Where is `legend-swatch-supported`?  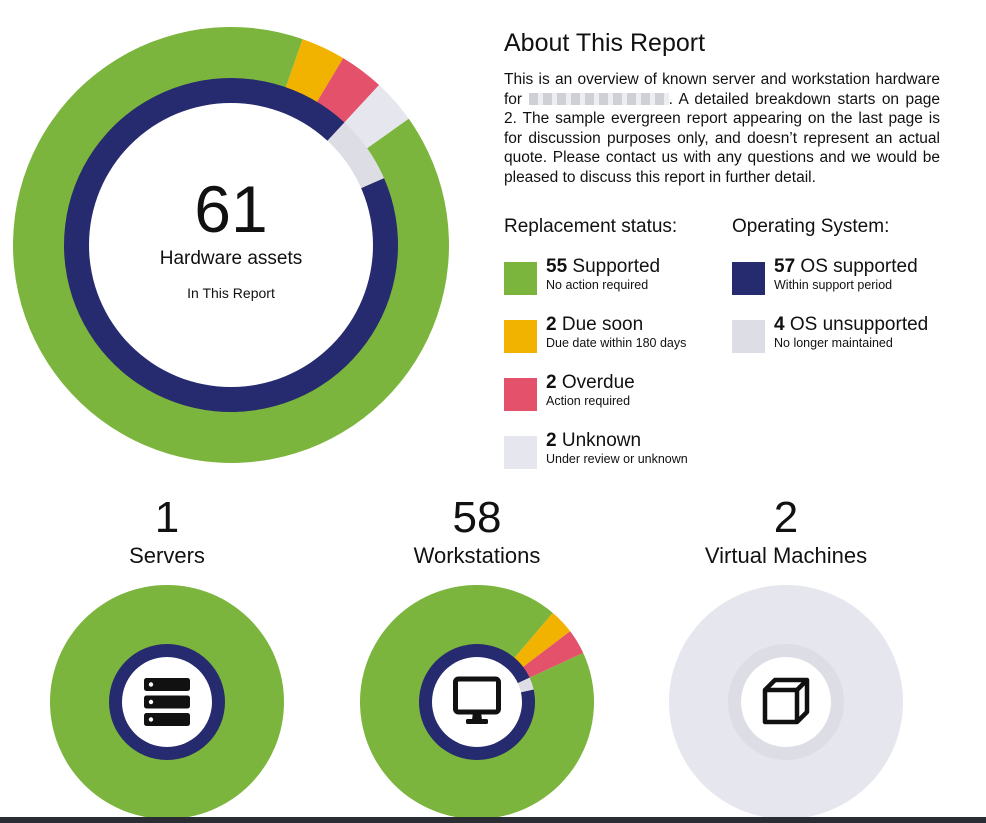
legend-swatch-supported is located at coordinates (520, 278).